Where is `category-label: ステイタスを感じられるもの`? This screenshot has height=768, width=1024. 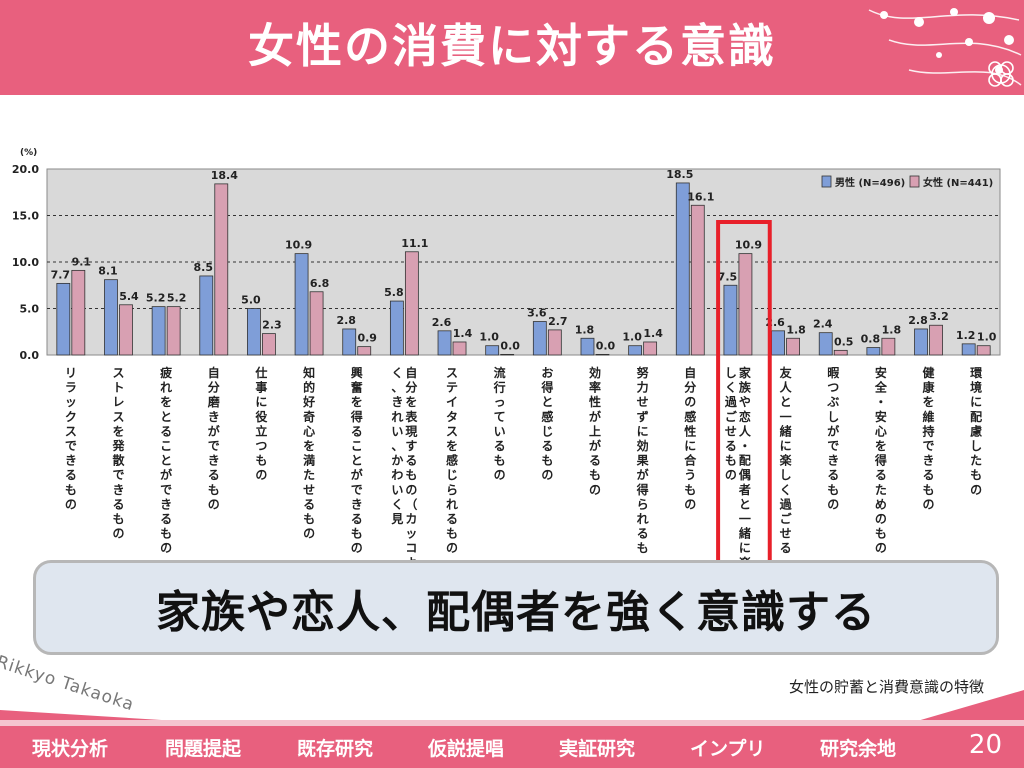
category-label: ステイタスを感じられるもの is located at coordinates (452, 460).